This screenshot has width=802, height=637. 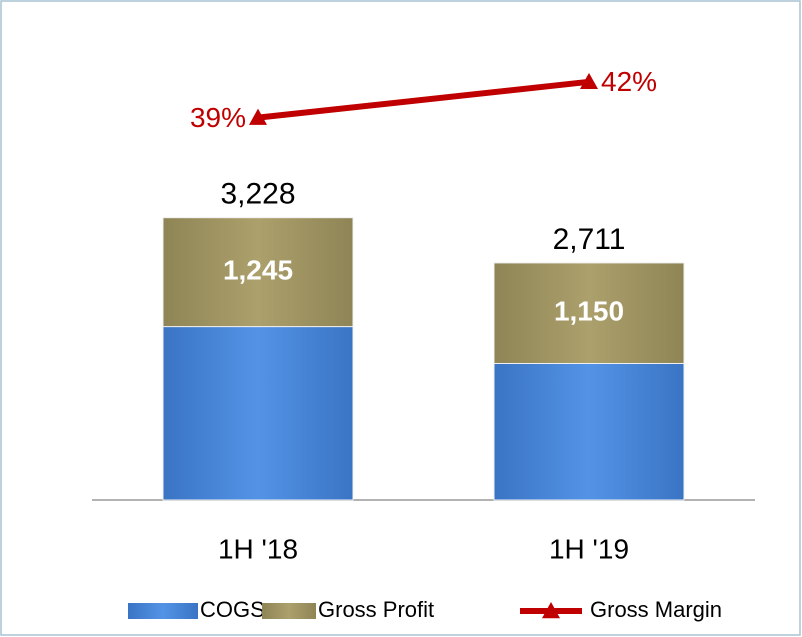 I want to click on legend-swatch-marker, so click(x=551, y=610).